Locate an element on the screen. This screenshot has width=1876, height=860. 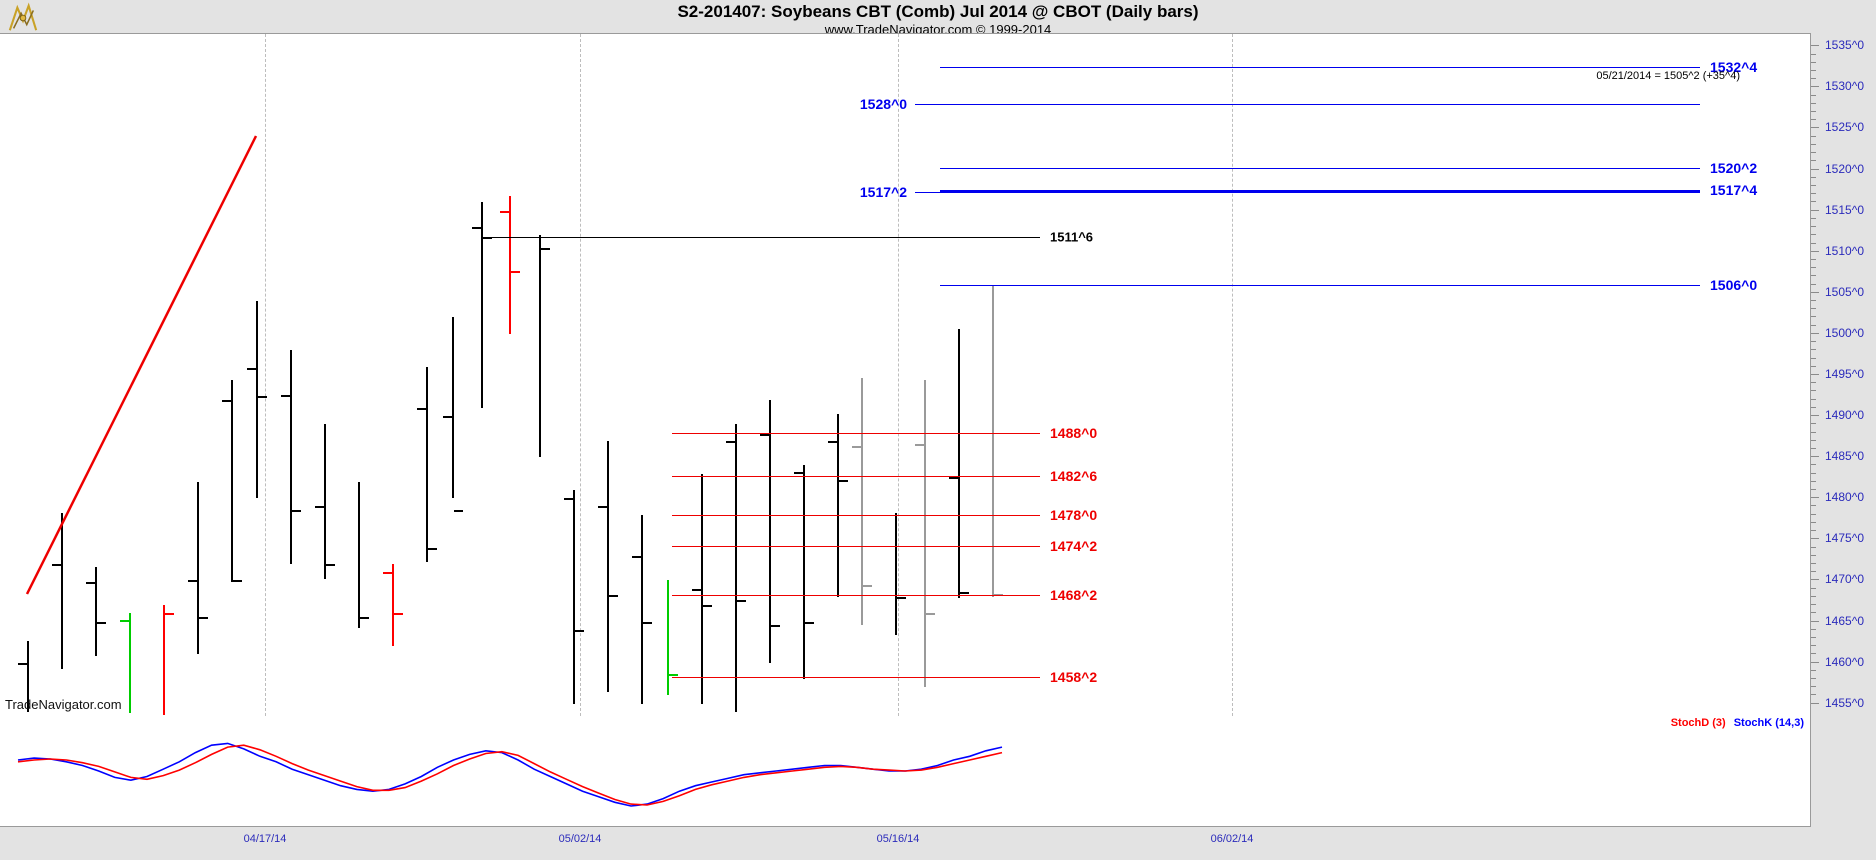
price-tick-label: 1475^0 is located at coordinates (1844, 538).